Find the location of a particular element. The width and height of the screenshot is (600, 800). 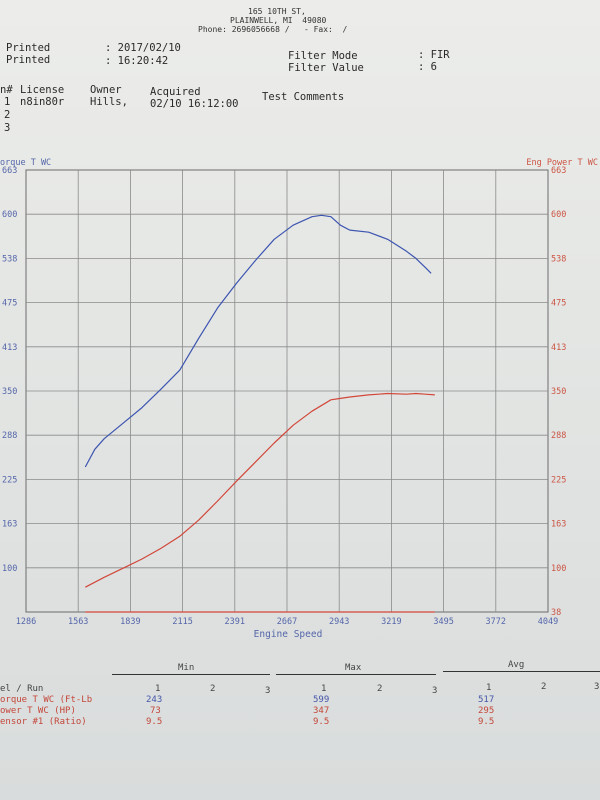

run-1-owner: Hills, is located at coordinates (109, 102).